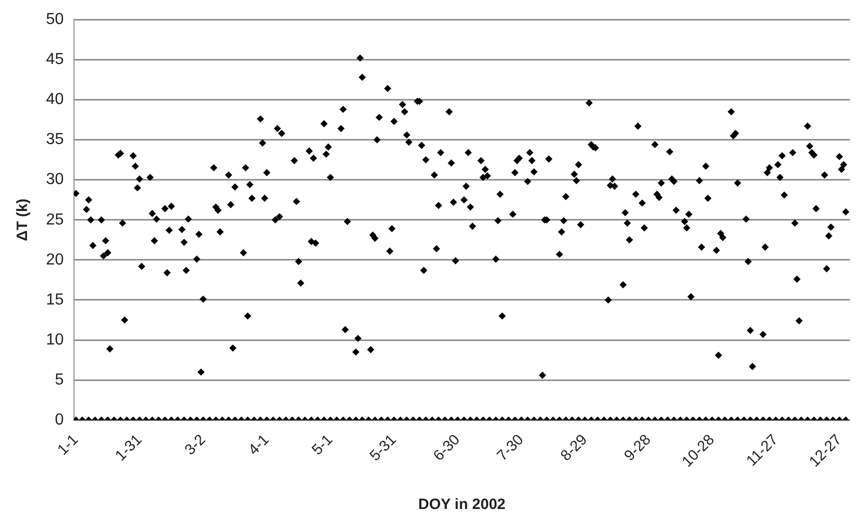  What do you see at coordinates (55, 219) in the screenshot?
I see `y-tick-label: 25` at bounding box center [55, 219].